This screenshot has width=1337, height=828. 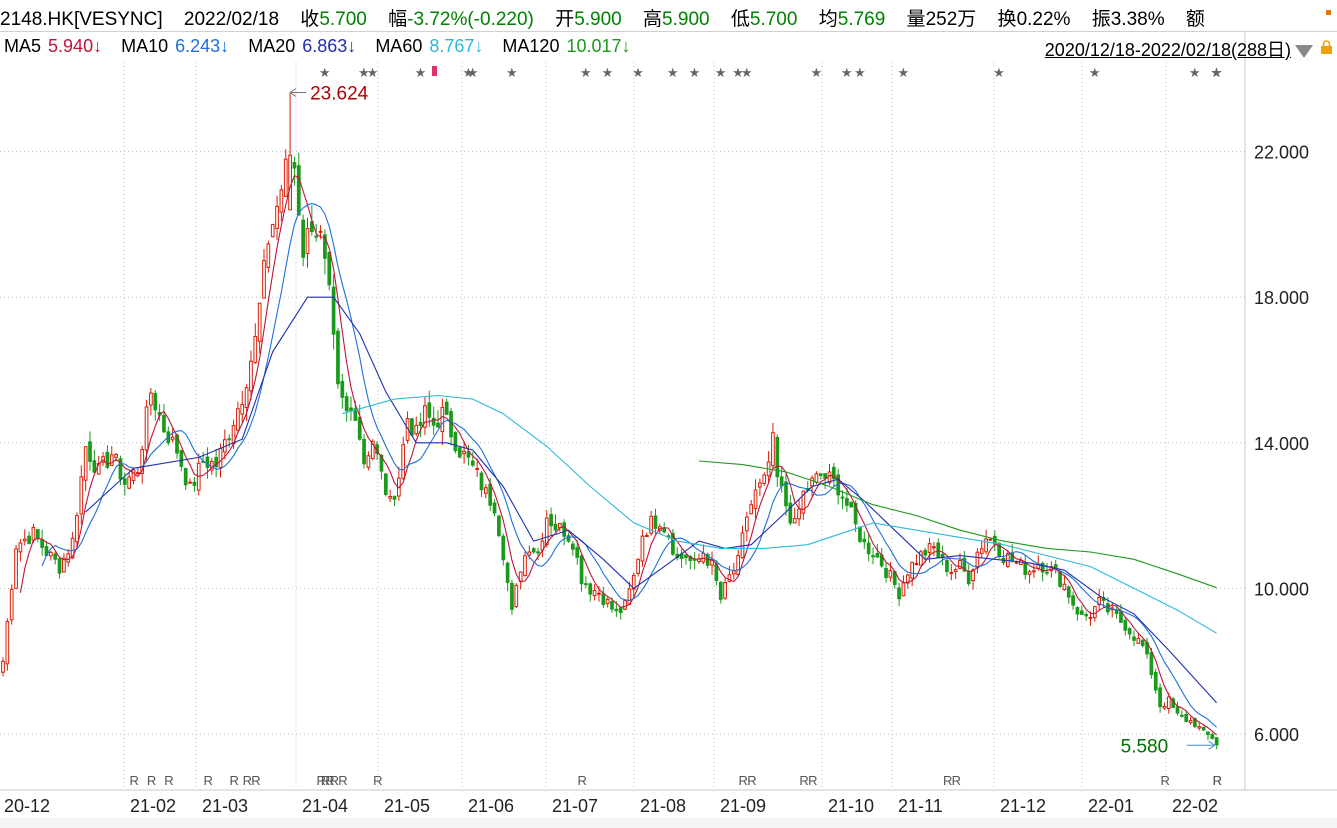 What do you see at coordinates (456, 46) in the screenshot?
I see `ma60-value: 8.767↓` at bounding box center [456, 46].